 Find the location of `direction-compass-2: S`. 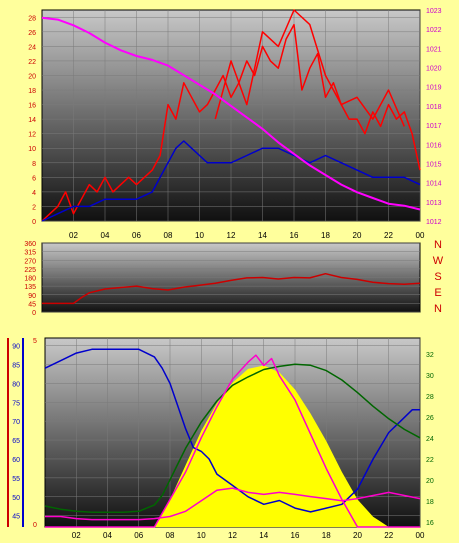

direction-compass-2: S is located at coordinates (437, 277).